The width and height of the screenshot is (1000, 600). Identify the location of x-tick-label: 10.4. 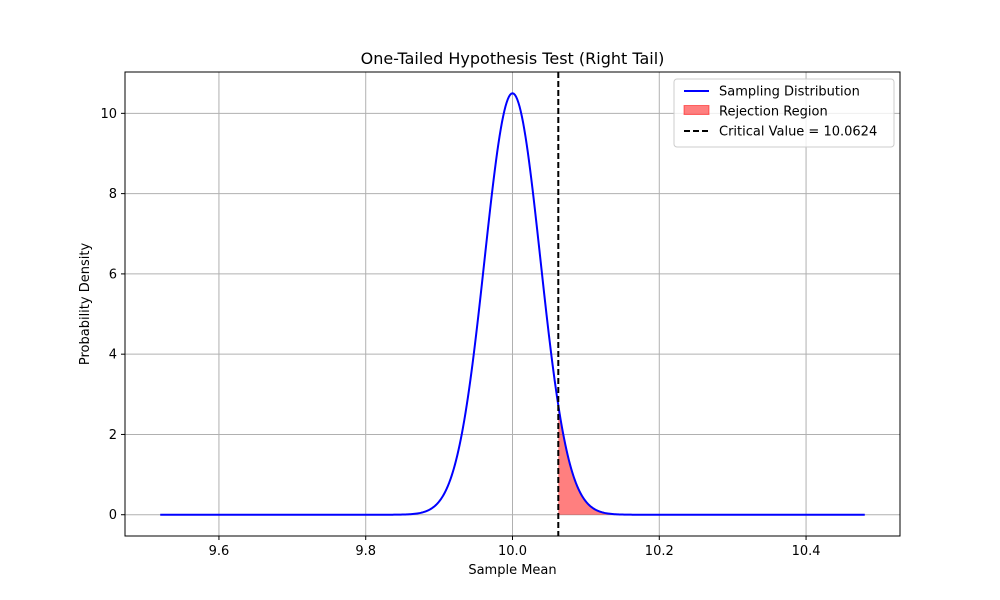
(806, 551).